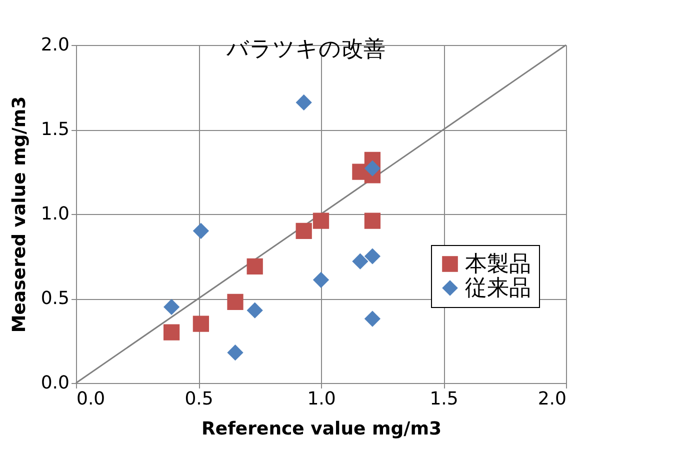 The width and height of the screenshot is (677, 467). Describe the element at coordinates (322, 429) in the screenshot. I see `x-axis-title: Reference value mg/m3` at that location.